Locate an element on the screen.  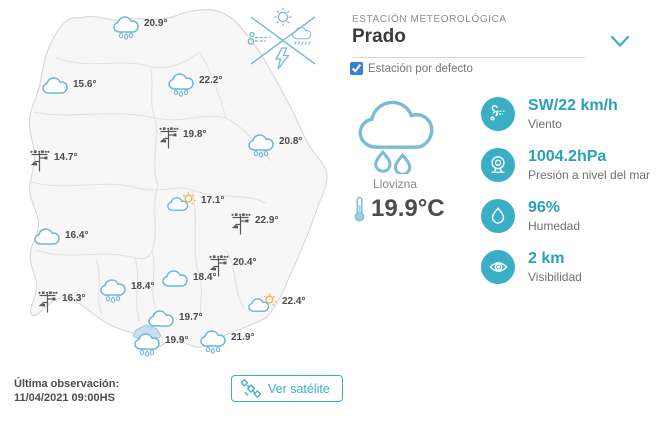
last-observation-label: Última observación: is located at coordinates (67, 384).